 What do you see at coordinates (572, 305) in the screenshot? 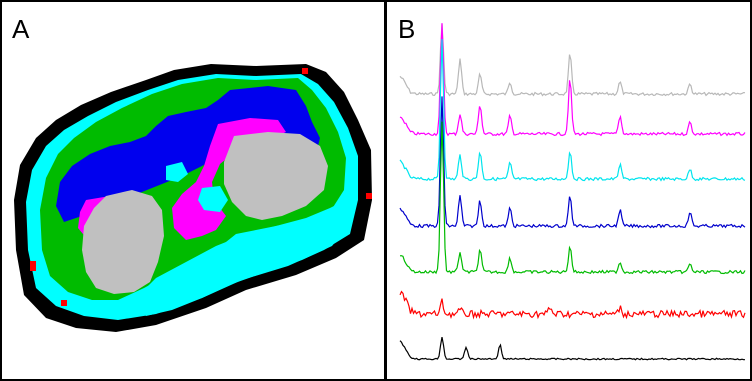
I see `spectrum-red` at bounding box center [572, 305].